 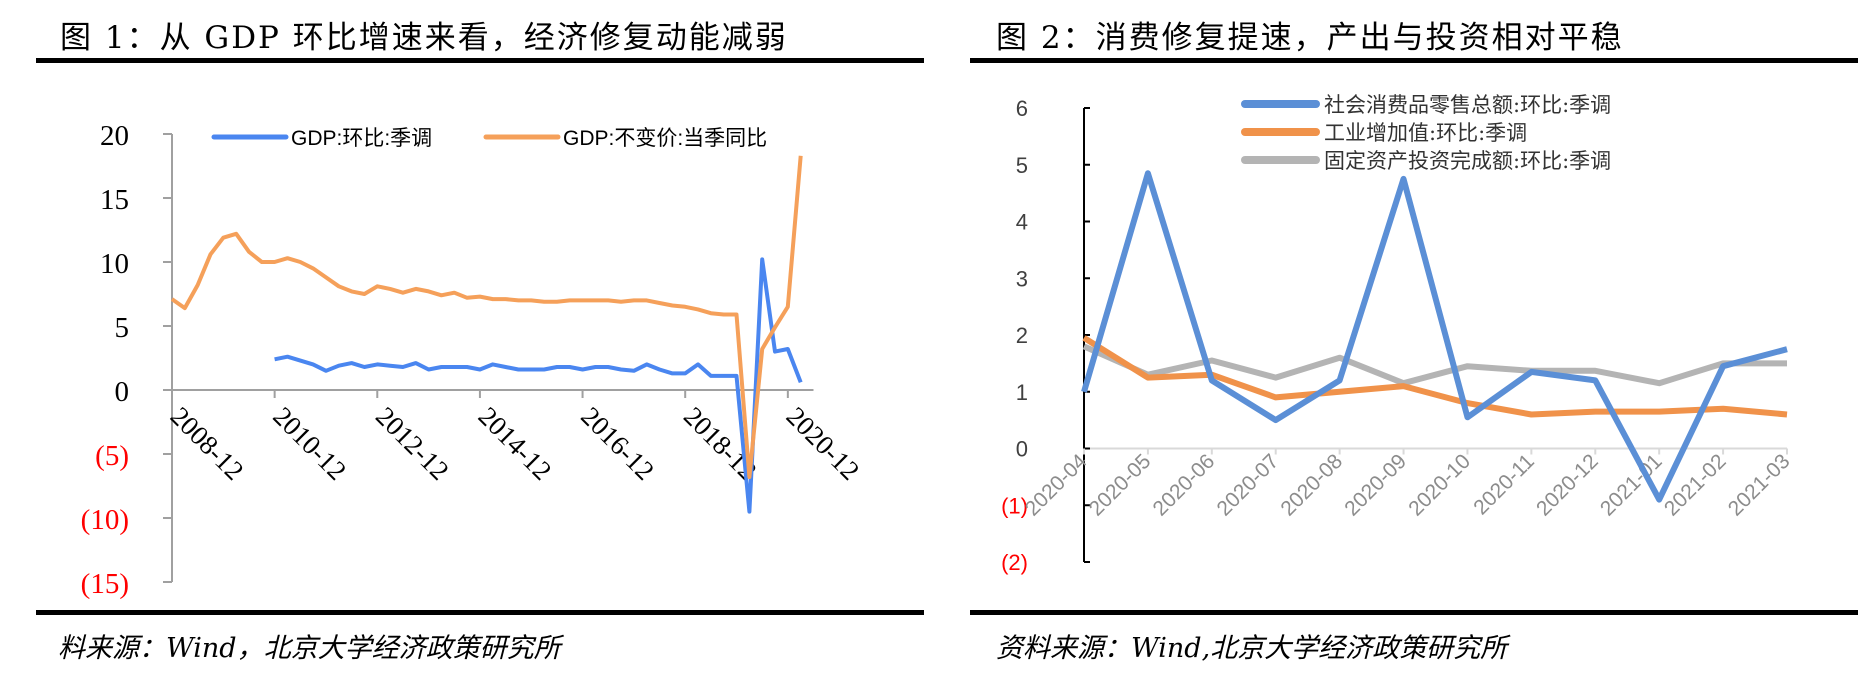 What do you see at coordinates (1414, 60) in the screenshot?
I see `figure-2-top-rule` at bounding box center [1414, 60].